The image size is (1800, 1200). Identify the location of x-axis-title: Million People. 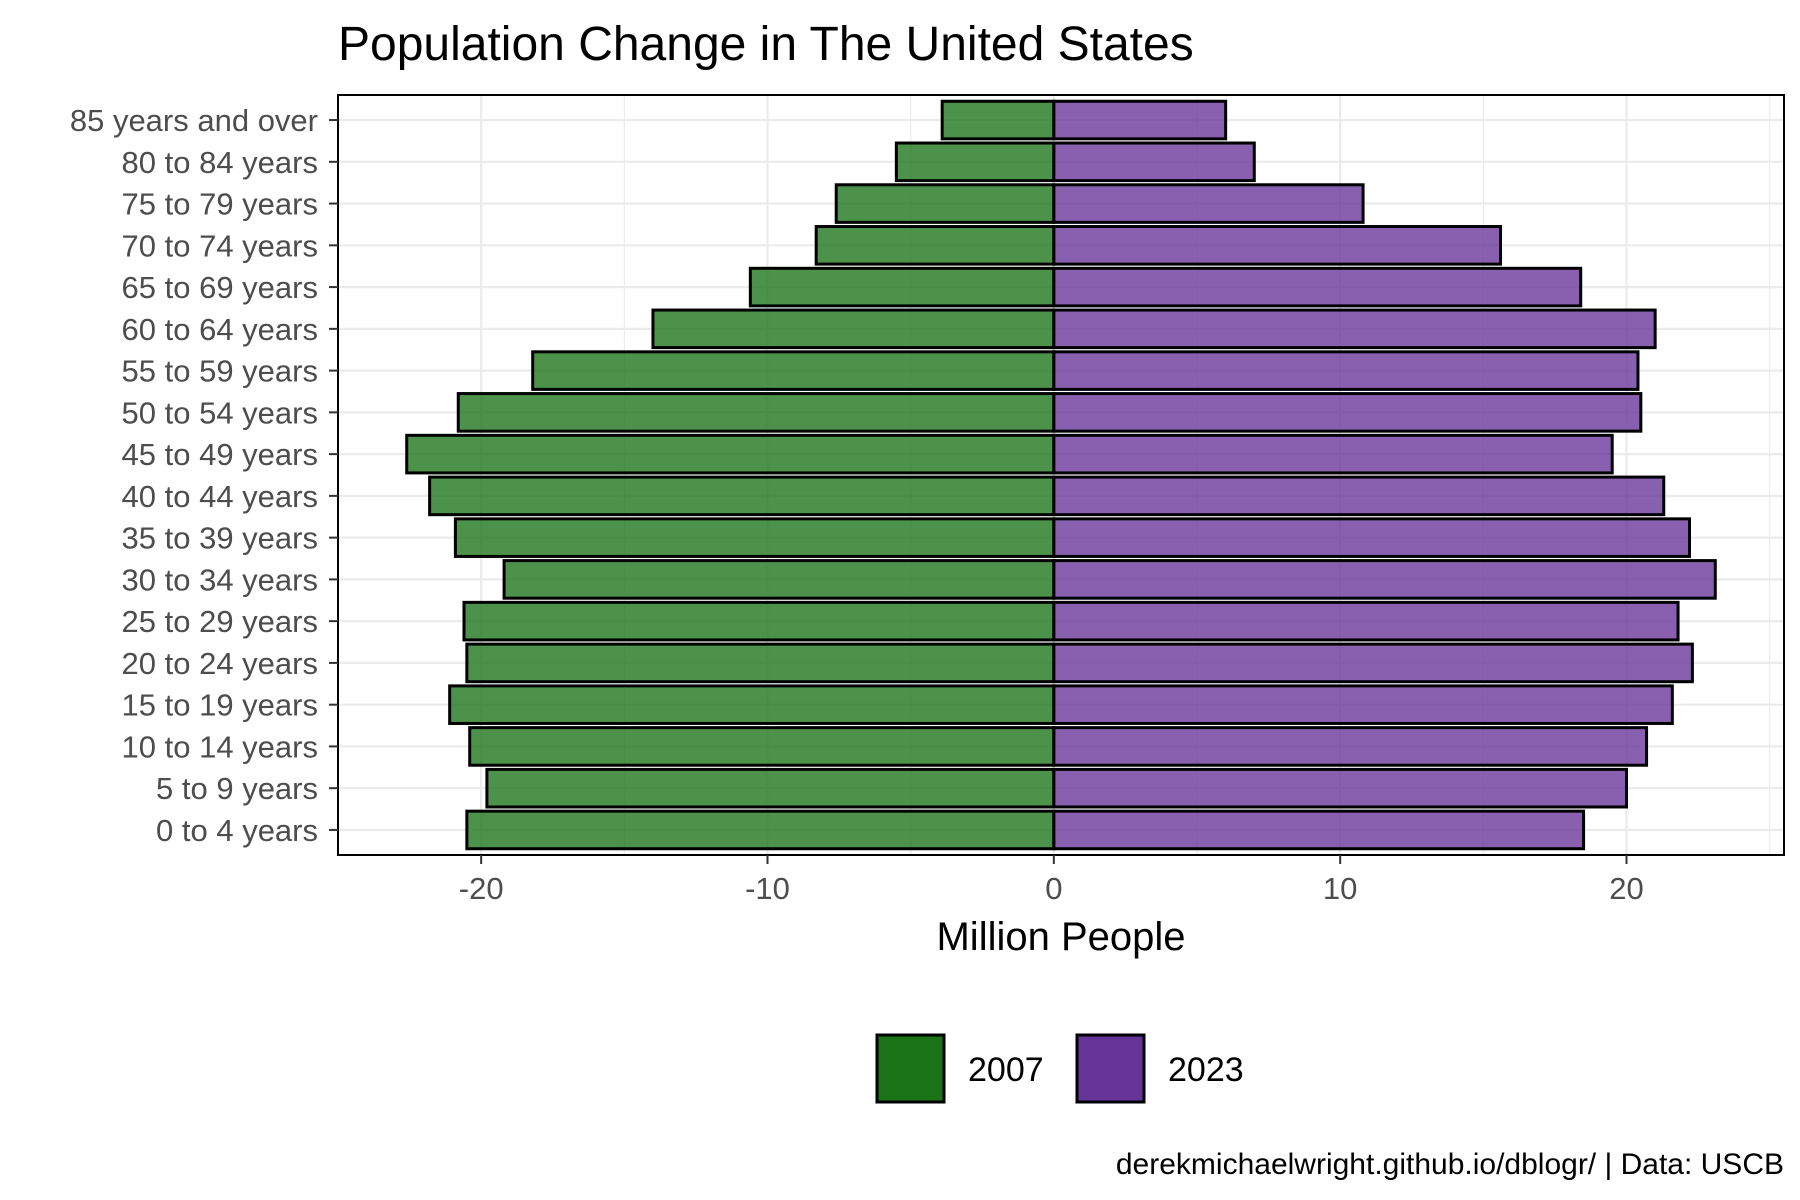
(1060, 937).